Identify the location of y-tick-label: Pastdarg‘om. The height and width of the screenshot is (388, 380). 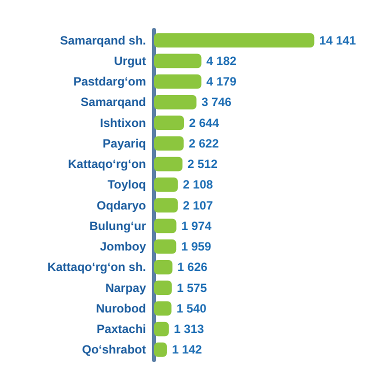
(109, 81).